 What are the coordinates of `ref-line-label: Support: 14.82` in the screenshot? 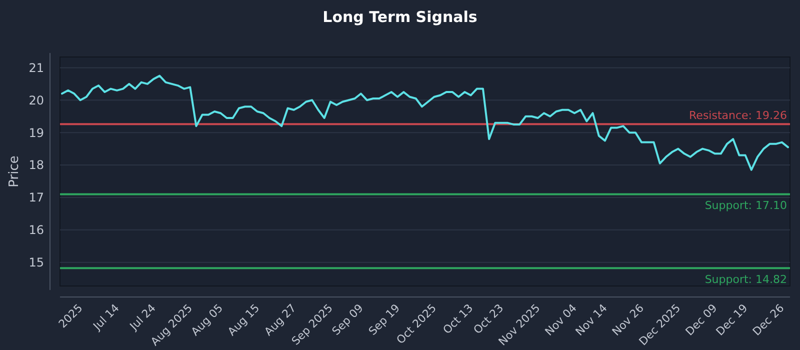 It's located at (745, 279).